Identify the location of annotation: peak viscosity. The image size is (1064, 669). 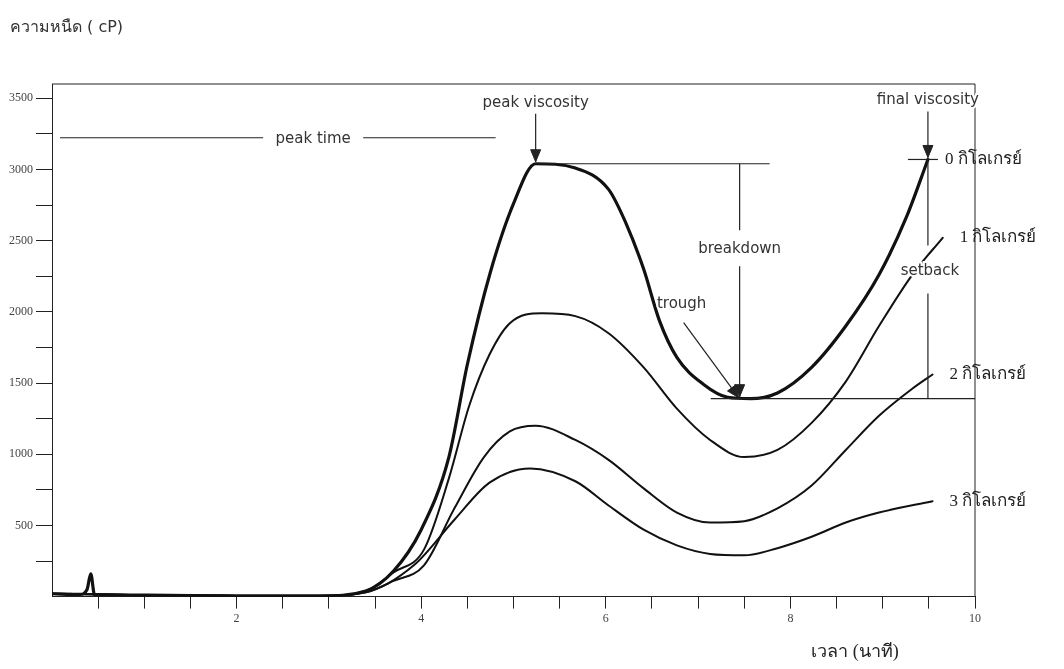
(535, 101).